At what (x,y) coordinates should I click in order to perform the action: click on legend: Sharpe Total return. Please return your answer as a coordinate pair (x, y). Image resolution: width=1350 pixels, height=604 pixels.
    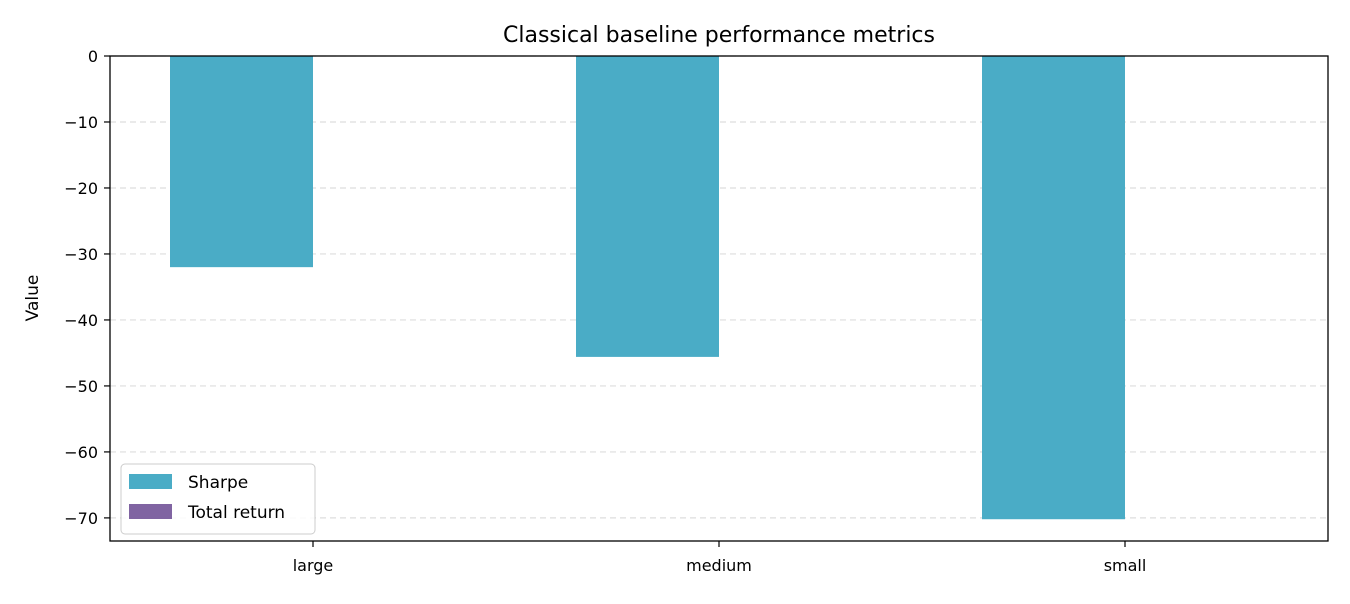
    Looking at the image, I should click on (218, 499).